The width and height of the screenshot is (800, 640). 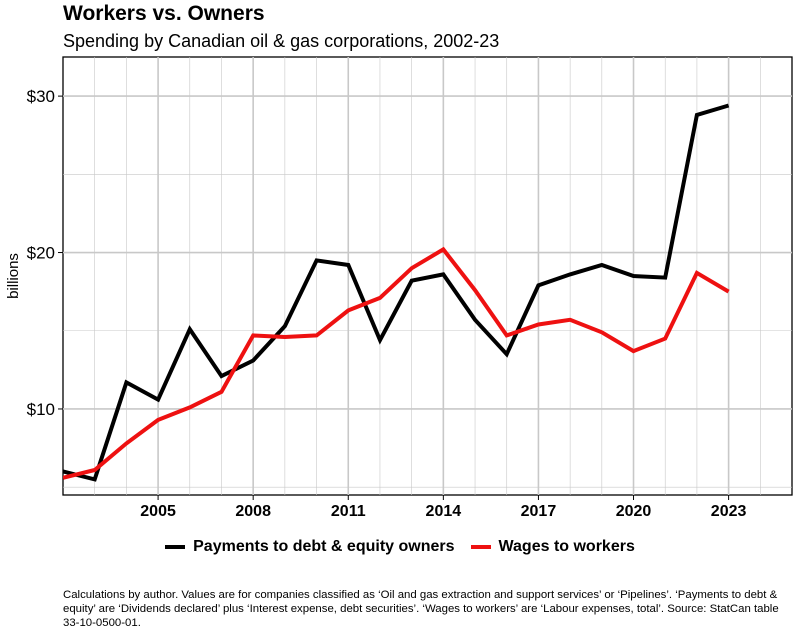 What do you see at coordinates (158, 511) in the screenshot?
I see `x-tick-label: 2005` at bounding box center [158, 511].